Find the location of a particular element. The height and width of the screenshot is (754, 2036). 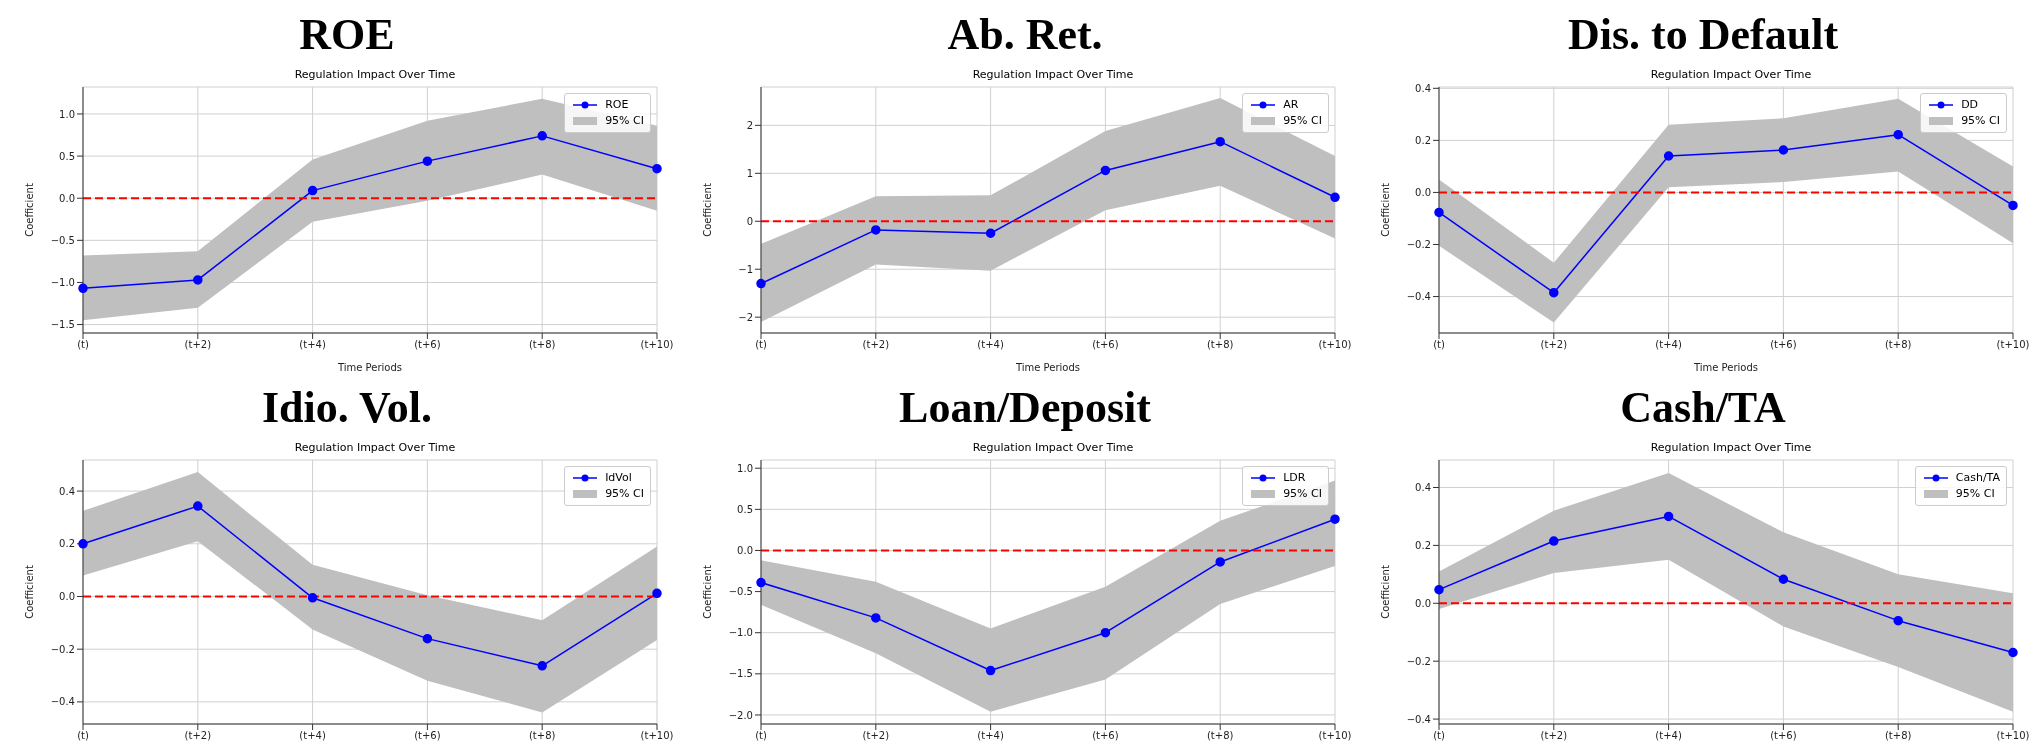

chart-title: Dis. to Default is located at coordinates (1703, 35).